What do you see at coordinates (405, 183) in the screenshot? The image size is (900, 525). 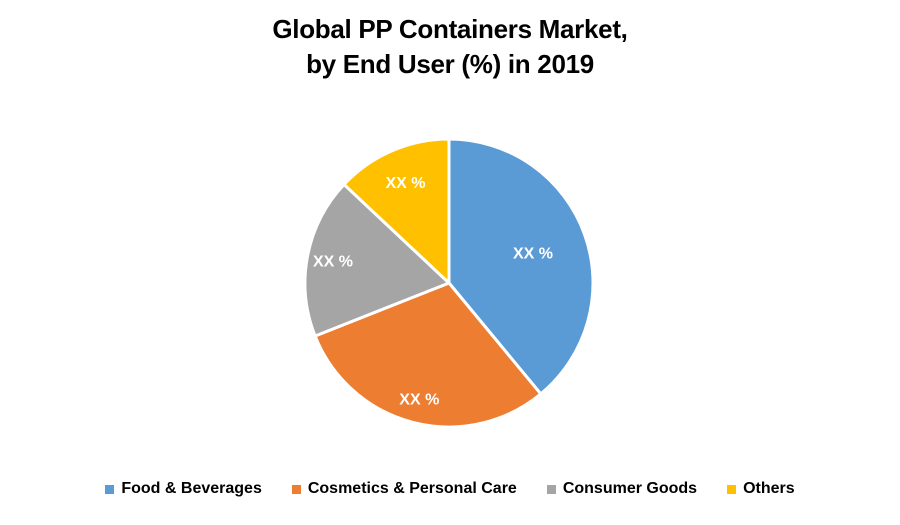 I see `pie-label-others: XX %` at bounding box center [405, 183].